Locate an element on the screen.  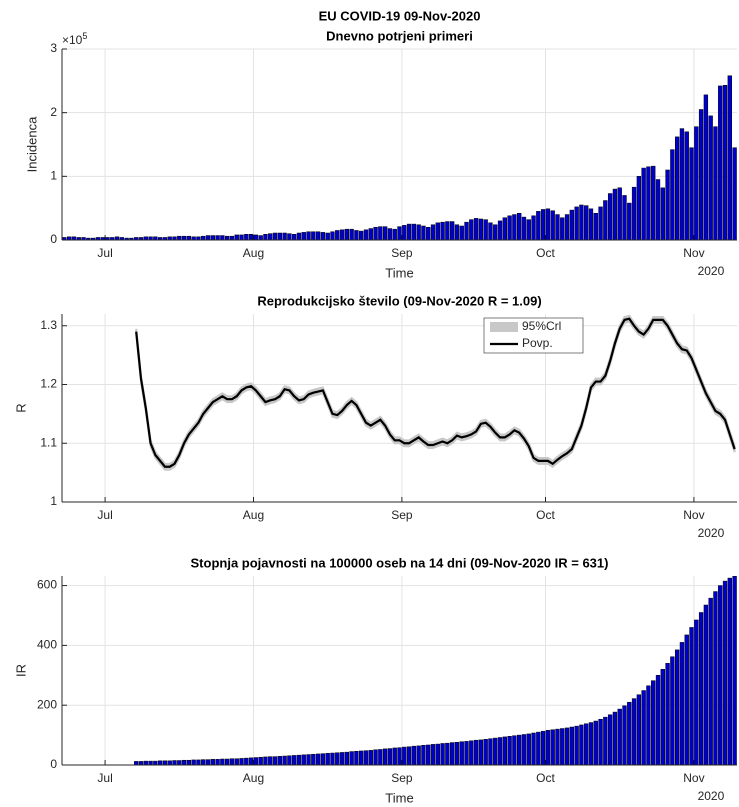
x-tick-label: Oct is located at coordinates (545, 778).